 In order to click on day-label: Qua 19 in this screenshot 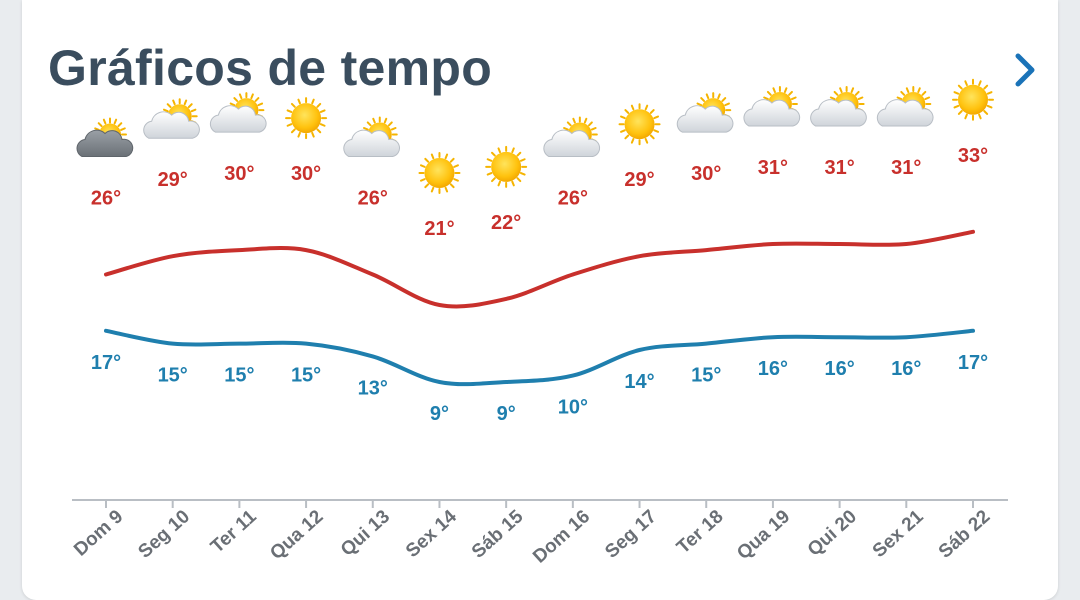, I will do `click(763, 535)`.